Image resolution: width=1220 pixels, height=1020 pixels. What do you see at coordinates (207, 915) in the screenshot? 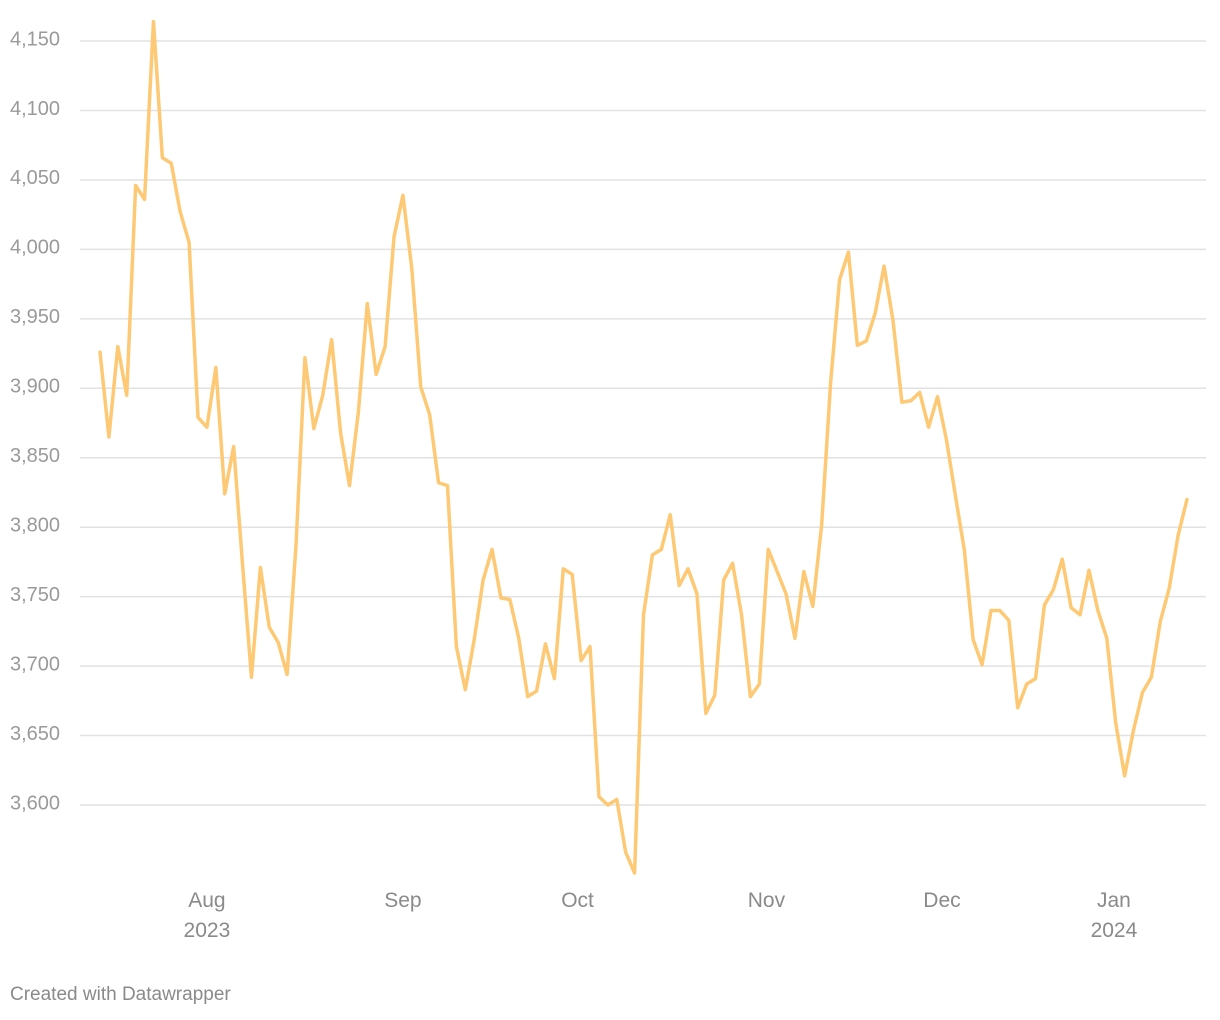
I see `x-tick-label: Aug 2023` at bounding box center [207, 915].